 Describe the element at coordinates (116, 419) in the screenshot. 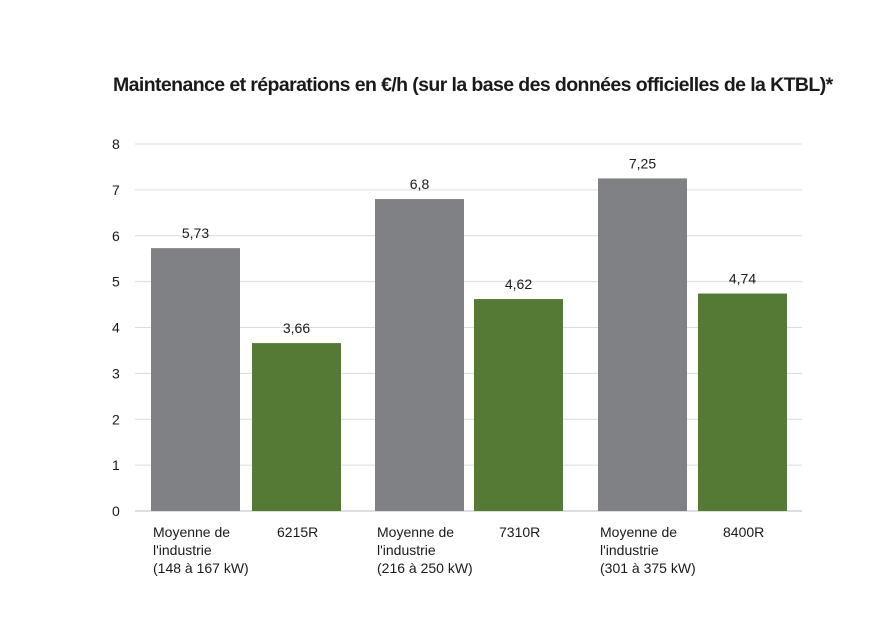

I see `y-tick-label: 2` at that location.